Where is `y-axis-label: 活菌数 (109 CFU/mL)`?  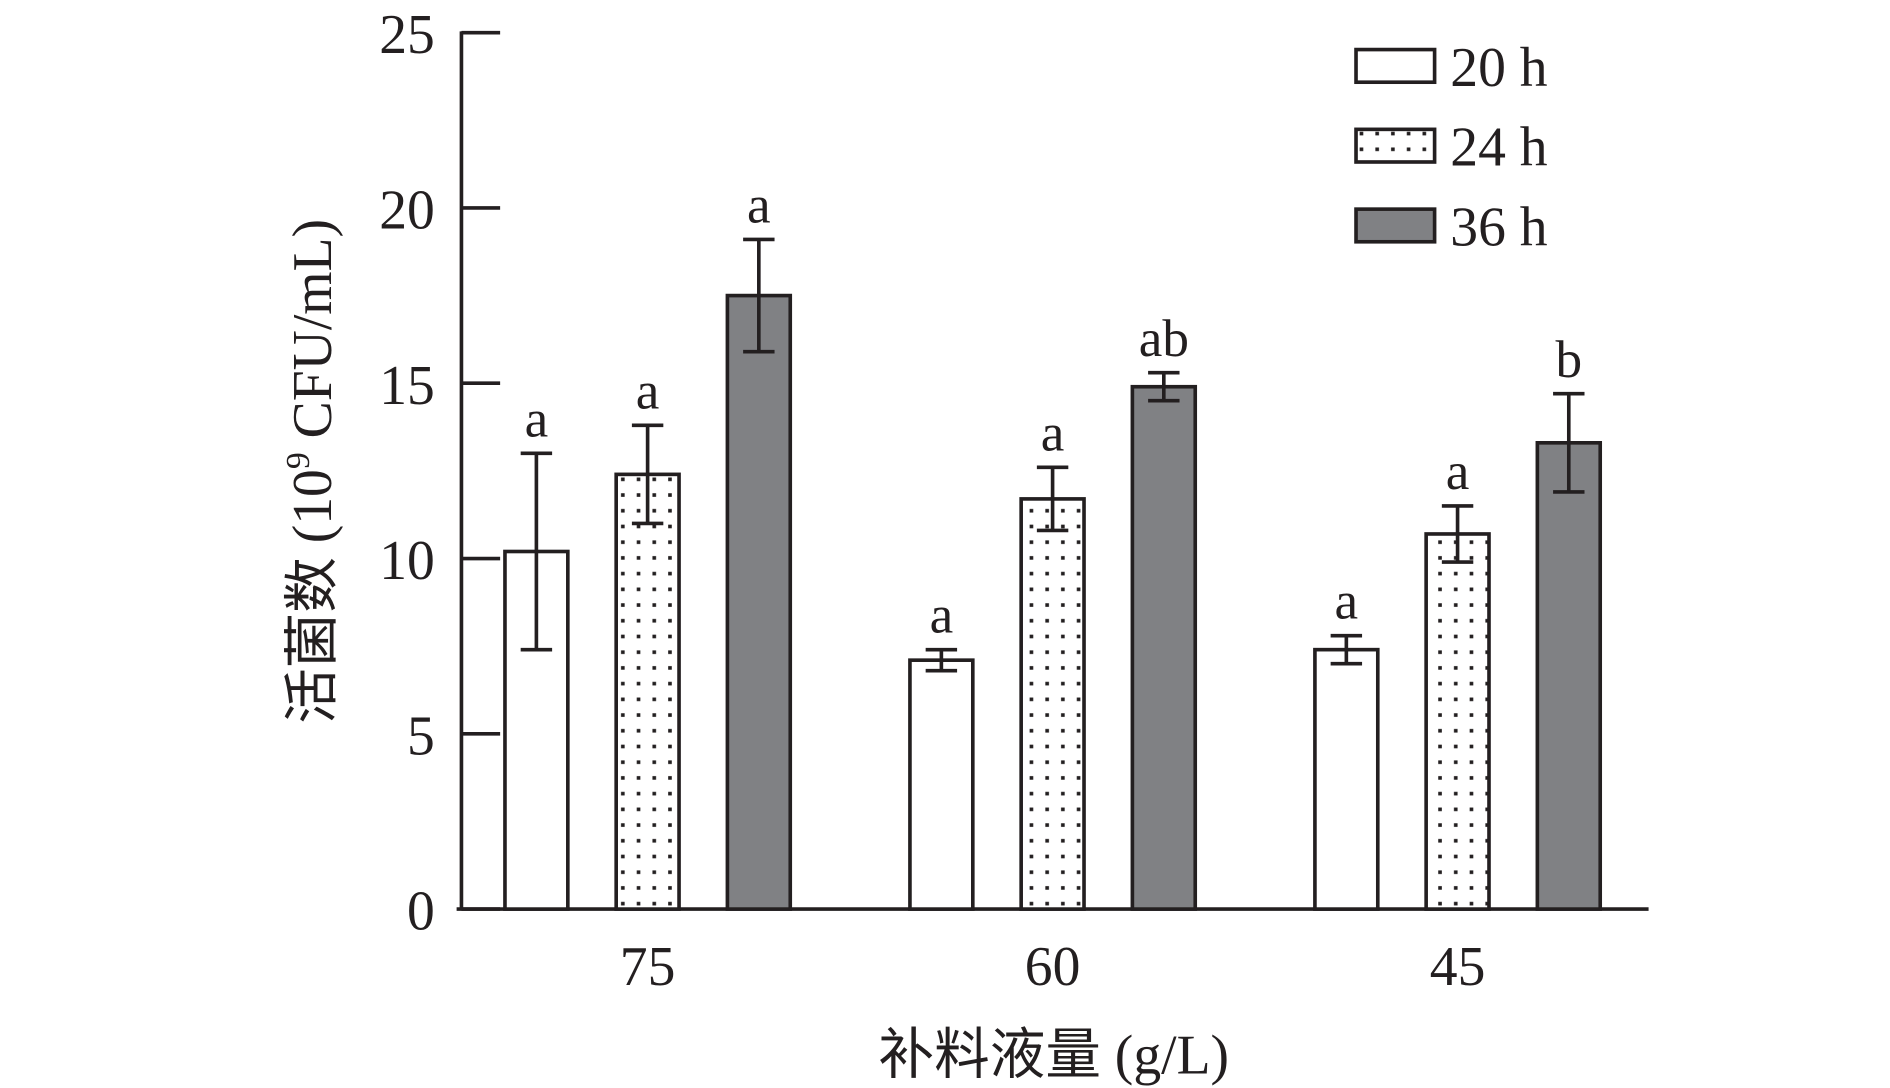 y-axis-label: 活菌数 (109 CFU/mL) is located at coordinates (312, 471).